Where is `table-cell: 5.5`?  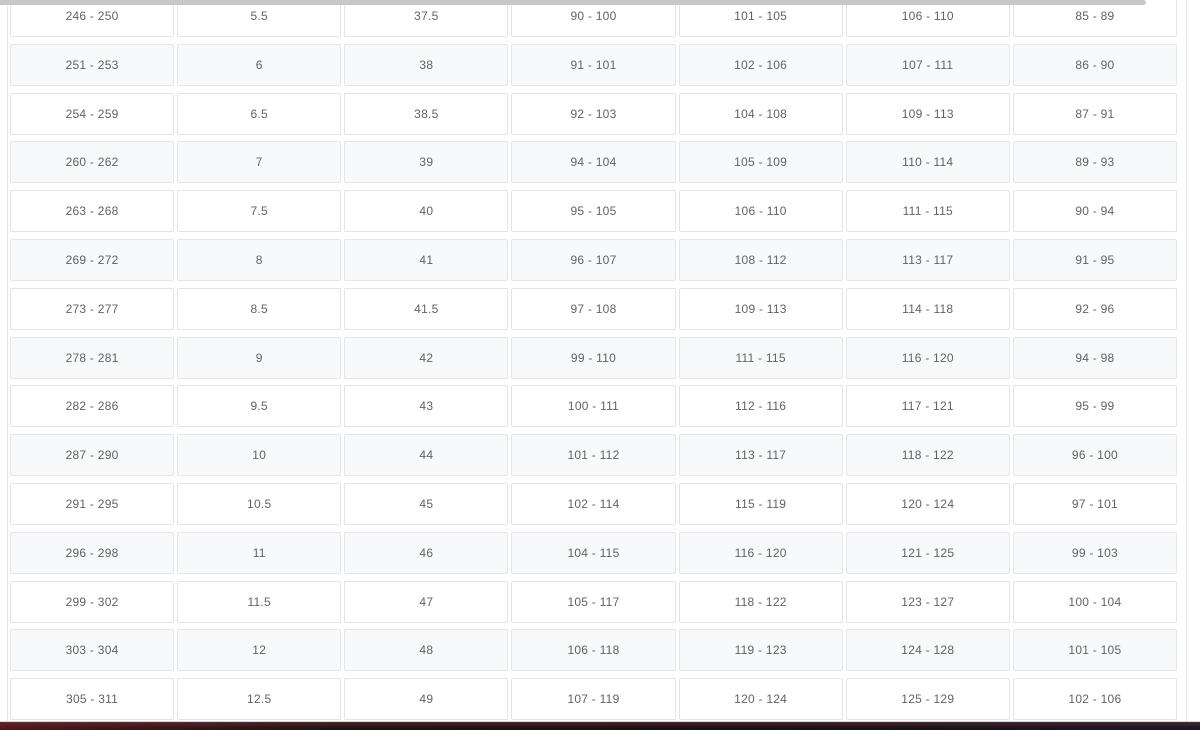
table-cell: 5.5 is located at coordinates (259, 18).